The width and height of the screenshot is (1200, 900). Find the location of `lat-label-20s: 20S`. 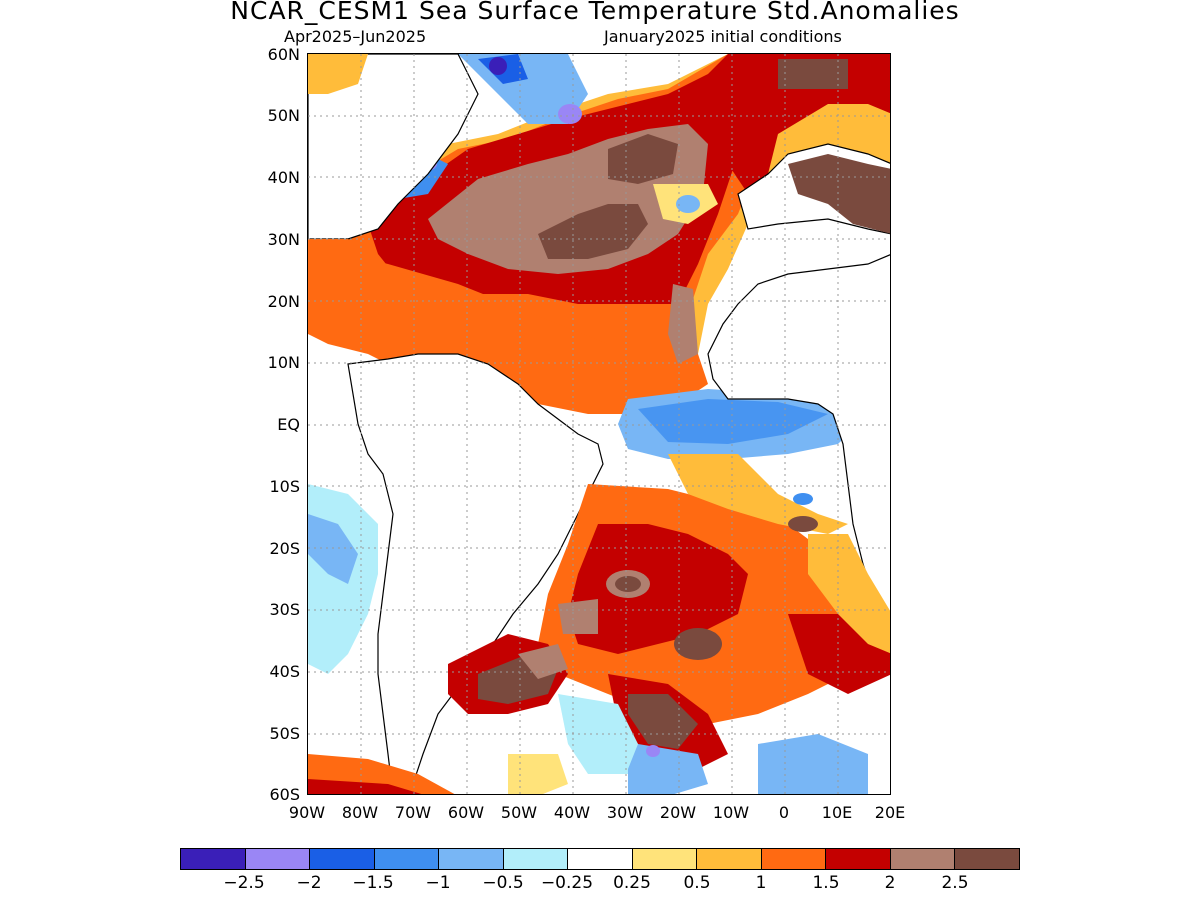

lat-label-20s: 20S is located at coordinates (284, 548).